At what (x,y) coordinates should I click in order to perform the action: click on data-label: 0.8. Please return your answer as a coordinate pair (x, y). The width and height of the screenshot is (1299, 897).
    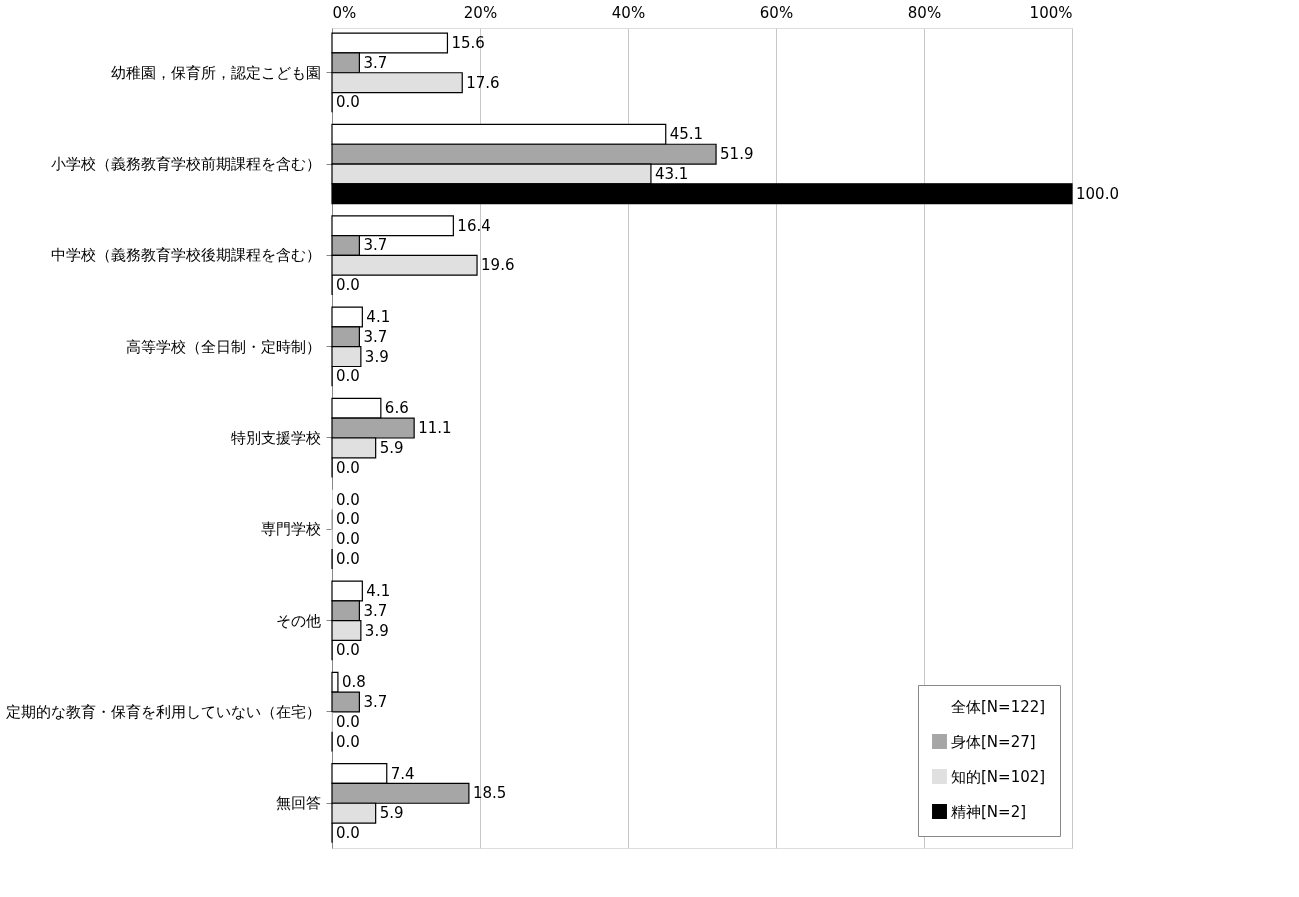
    Looking at the image, I should click on (353, 682).